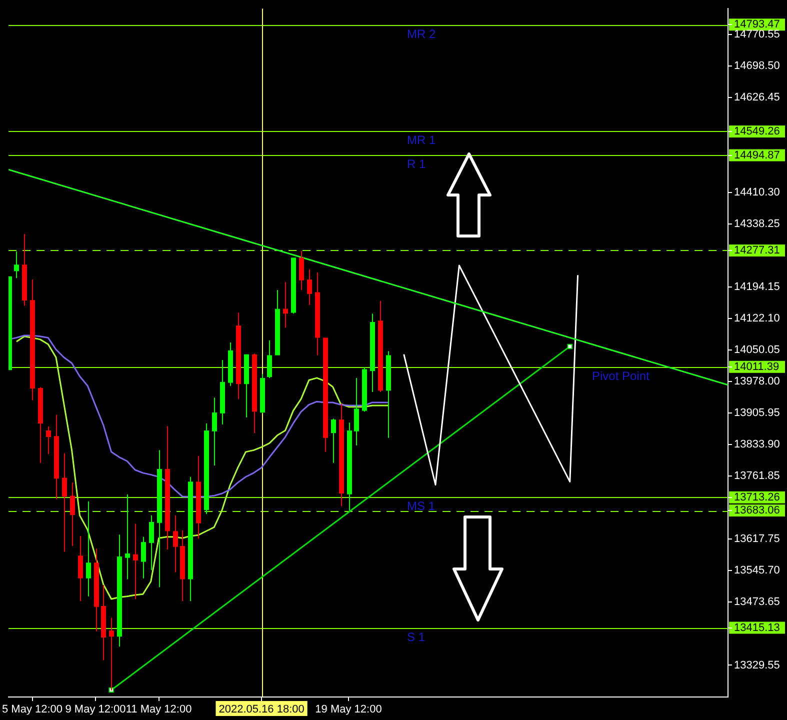 This screenshot has height=720, width=787. I want to click on y-tick-label: 14626.45, so click(757, 98).